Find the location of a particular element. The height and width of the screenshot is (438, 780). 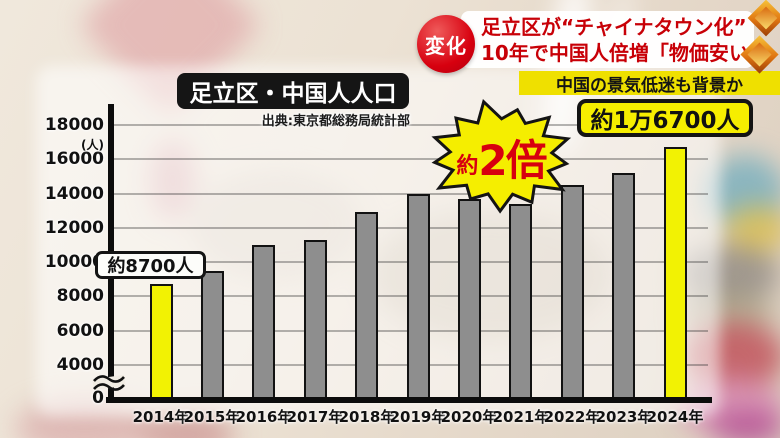

y-tick-label-12000: 12000 is located at coordinates (74, 227).